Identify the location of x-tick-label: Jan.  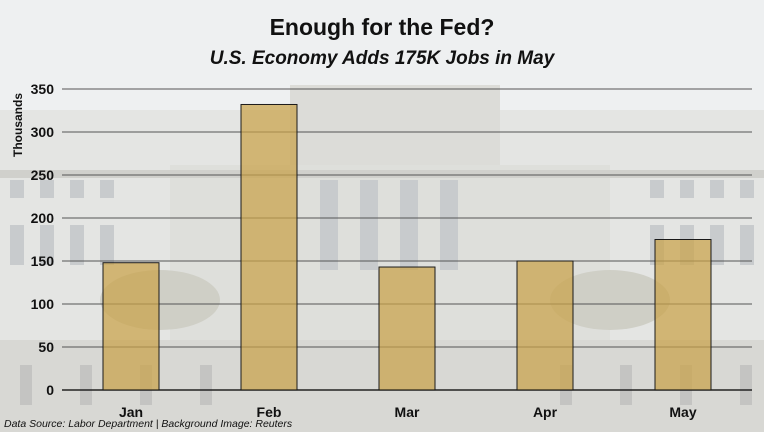
(131, 412).